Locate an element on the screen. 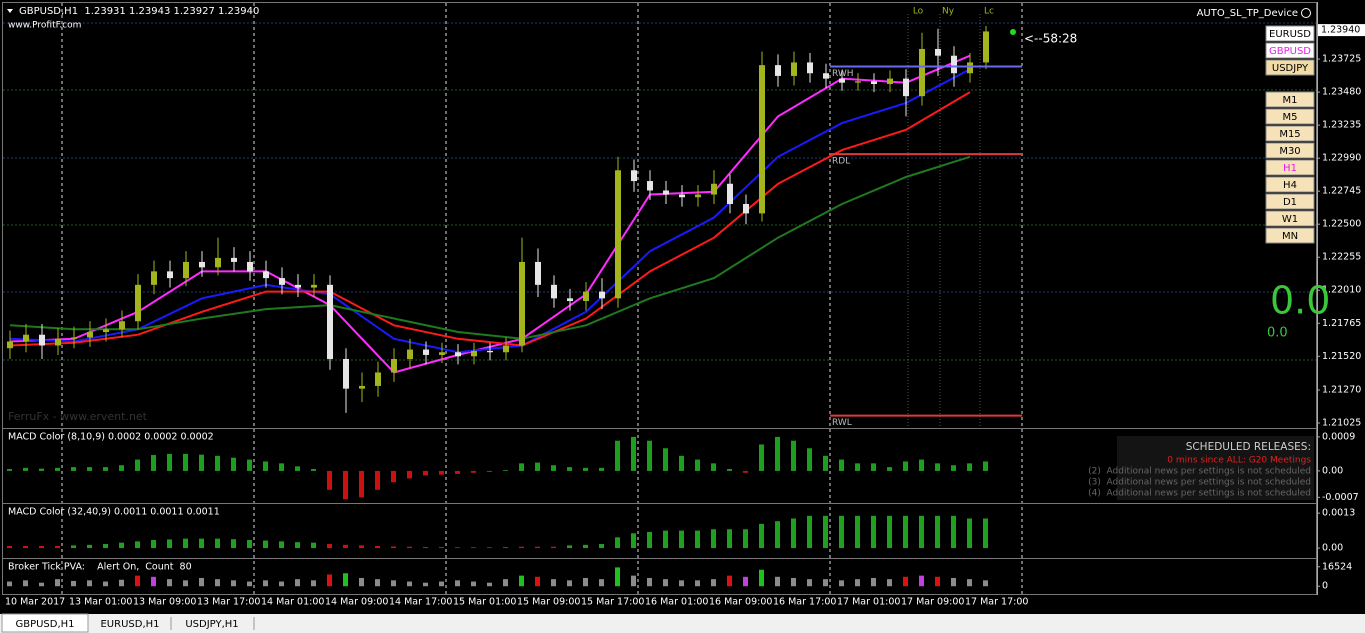 This screenshot has height=633, width=1365. y-tick-label: 1.23480 is located at coordinates (1341, 92).